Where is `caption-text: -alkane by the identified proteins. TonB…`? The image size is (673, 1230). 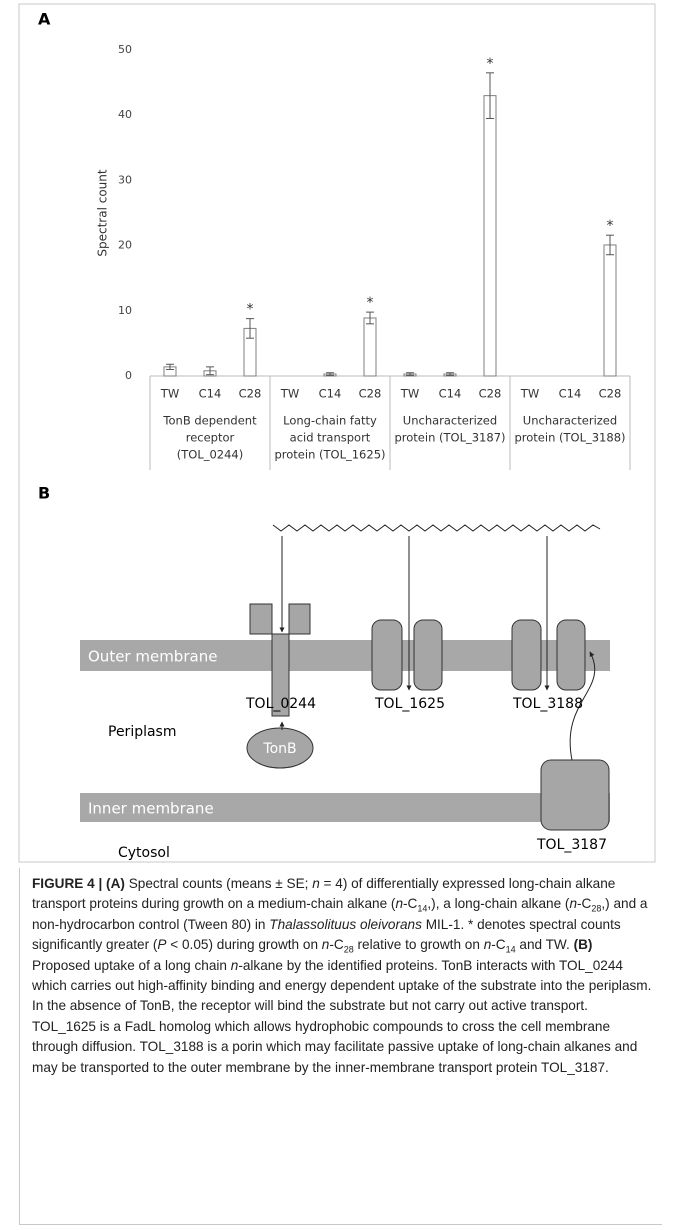
caption-text: -alkane by the identified proteins. TonB… is located at coordinates (342, 1016).